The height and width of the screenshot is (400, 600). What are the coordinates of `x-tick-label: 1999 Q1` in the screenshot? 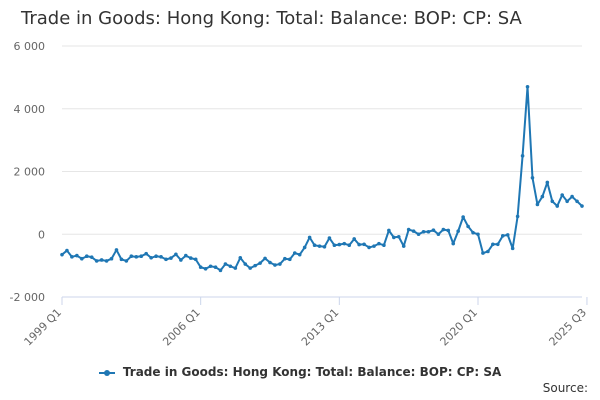 It's located at (43, 327).